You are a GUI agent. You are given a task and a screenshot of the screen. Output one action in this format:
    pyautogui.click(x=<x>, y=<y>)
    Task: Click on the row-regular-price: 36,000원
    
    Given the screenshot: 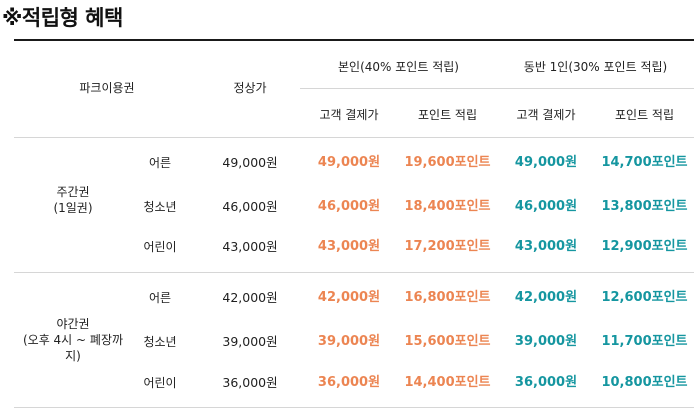 What is the action you would take?
    pyautogui.click(x=250, y=382)
    